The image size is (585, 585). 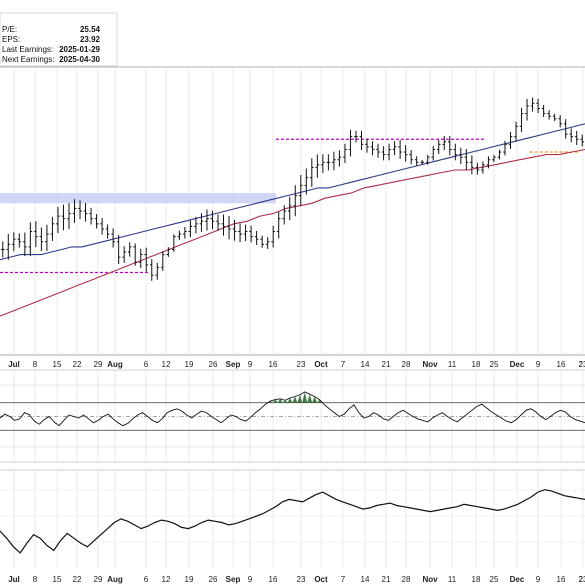 I want to click on x-tick-label: 11, so click(x=452, y=364).